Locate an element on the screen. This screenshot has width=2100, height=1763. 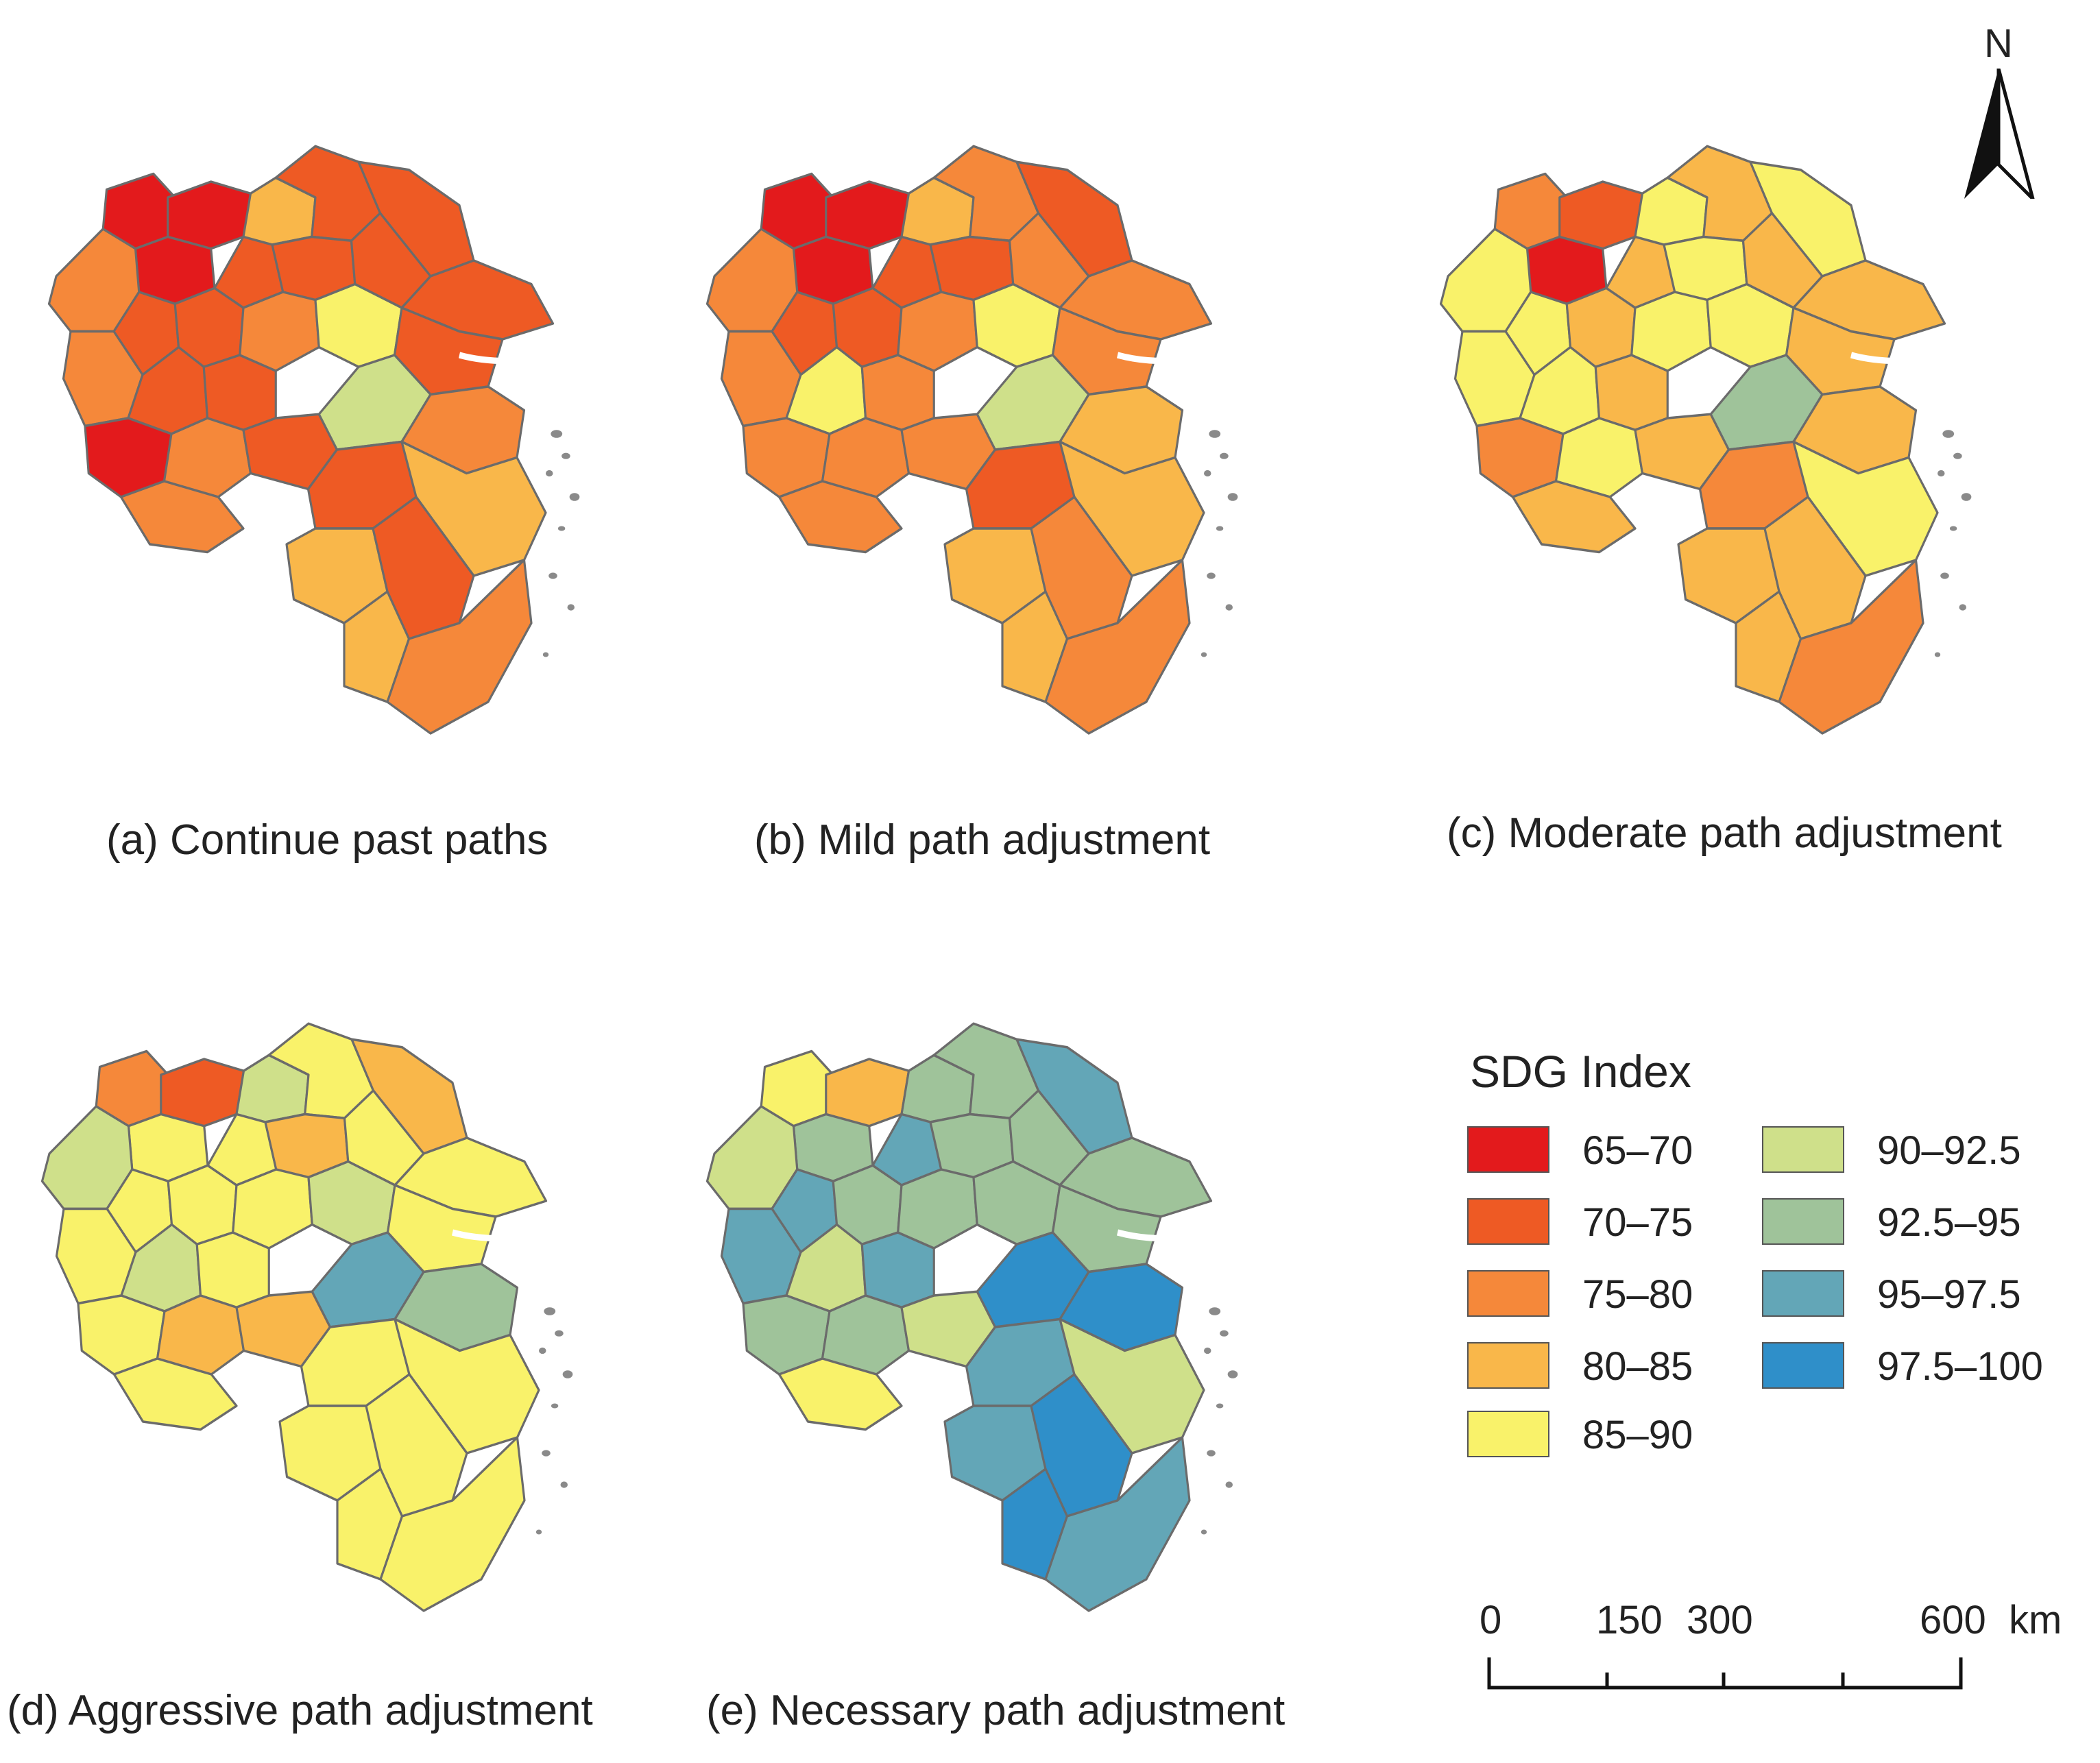
north-letter: N is located at coordinates (1998, 43).